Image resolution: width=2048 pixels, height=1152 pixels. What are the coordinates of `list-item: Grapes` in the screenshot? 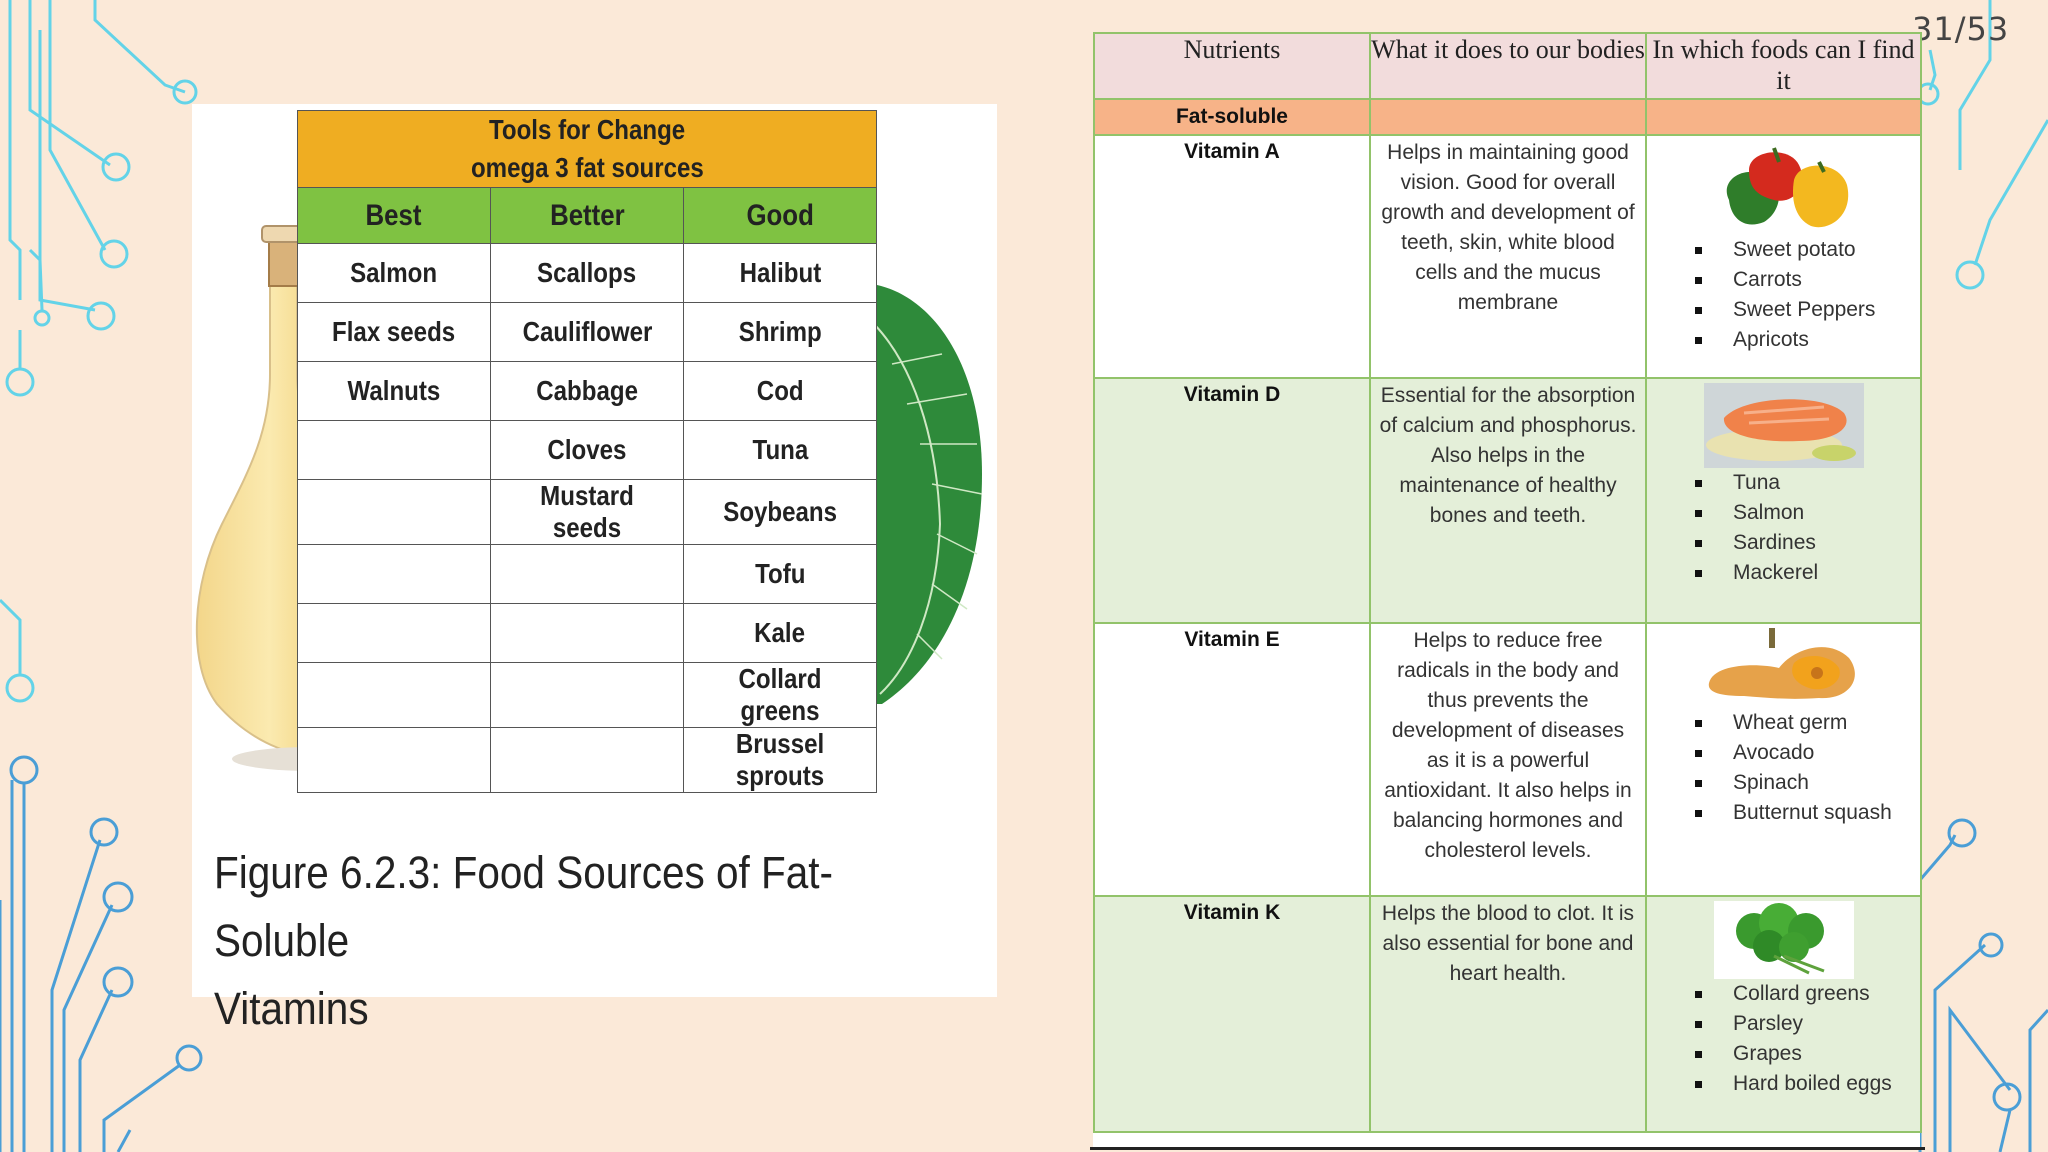 It's located at (1807, 1054).